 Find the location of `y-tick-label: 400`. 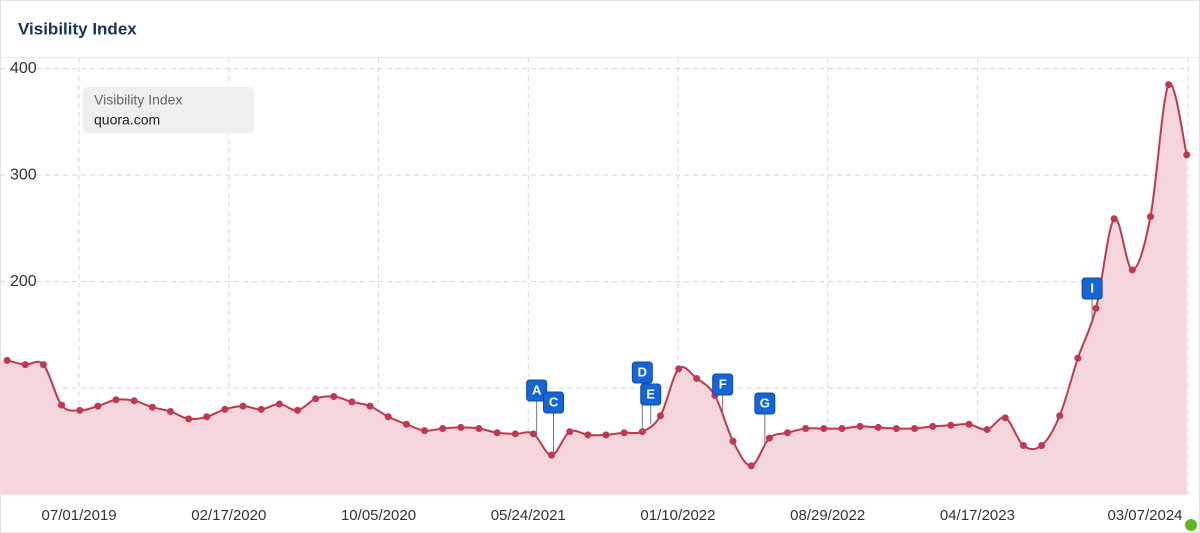

y-tick-label: 400 is located at coordinates (23, 68).